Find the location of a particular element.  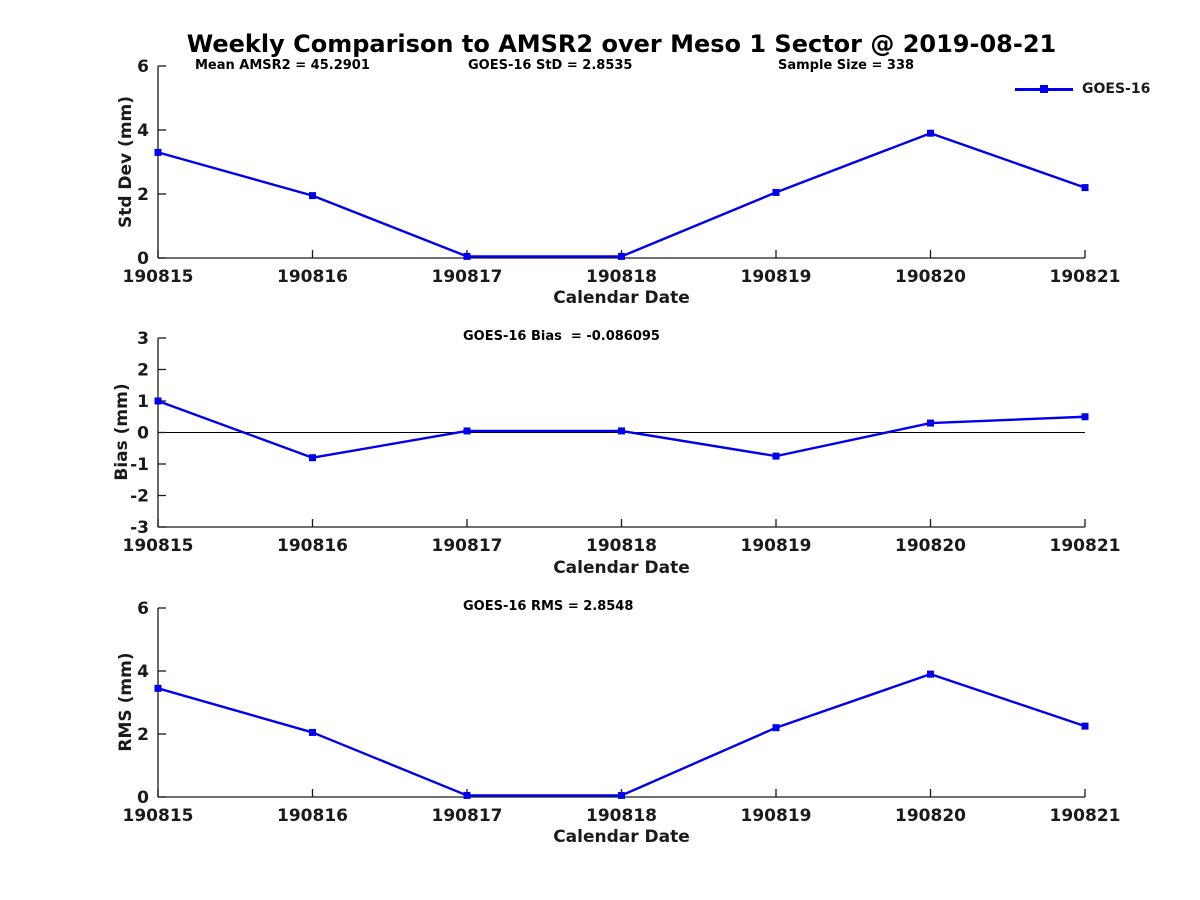

x-axis-label-2: Calendar Date is located at coordinates (621, 568).